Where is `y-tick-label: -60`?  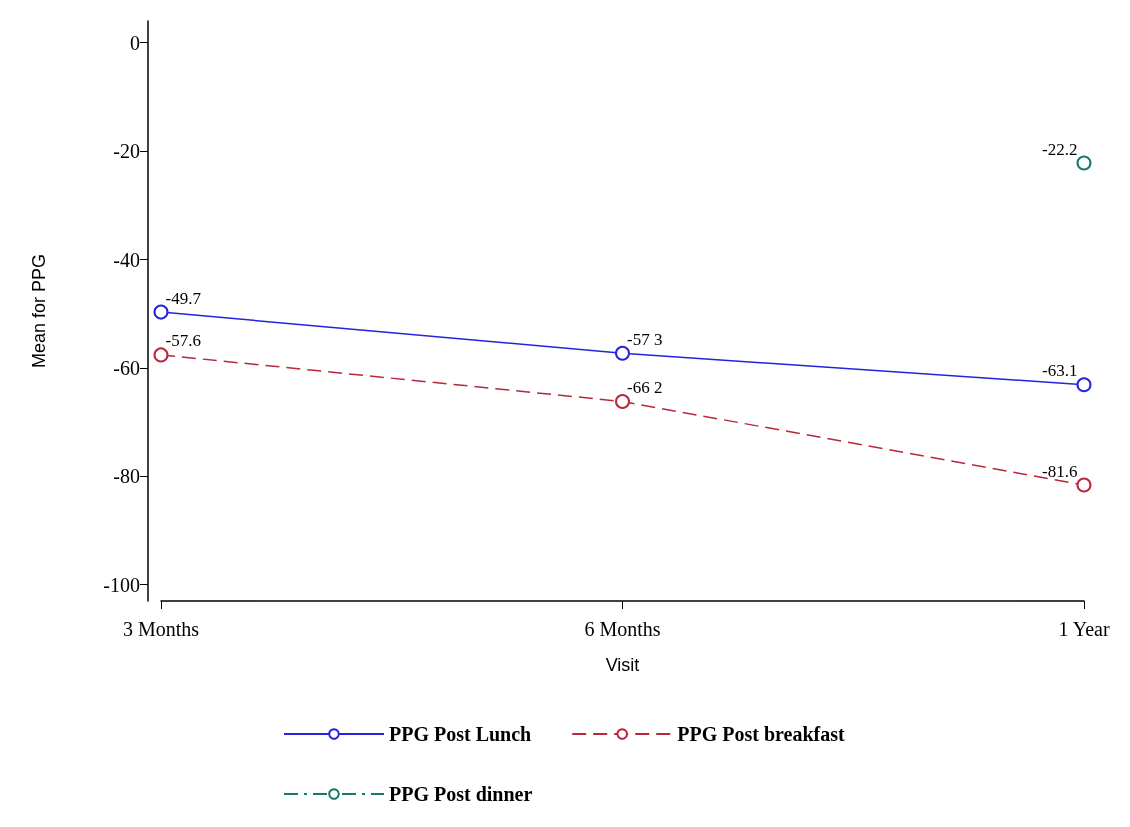 y-tick-label: -60 is located at coordinates (126, 367).